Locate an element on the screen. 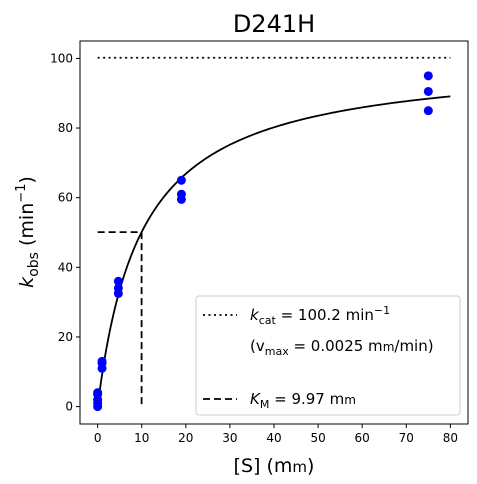 The image size is (477, 484). x-tick-label: 0 is located at coordinates (98, 438).